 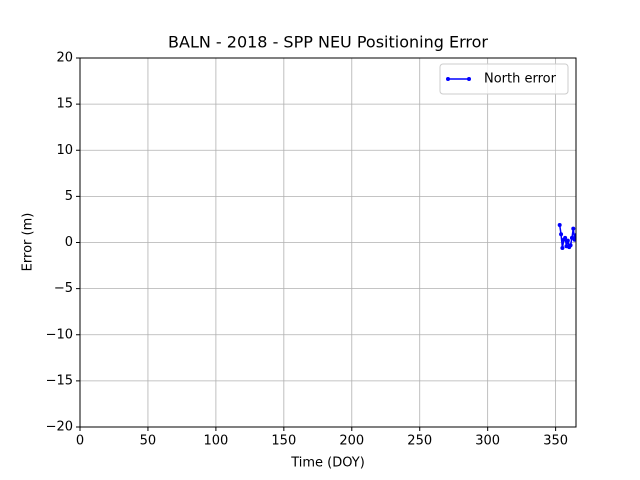 What do you see at coordinates (351, 441) in the screenshot?
I see `x-tick-label: 200` at bounding box center [351, 441].